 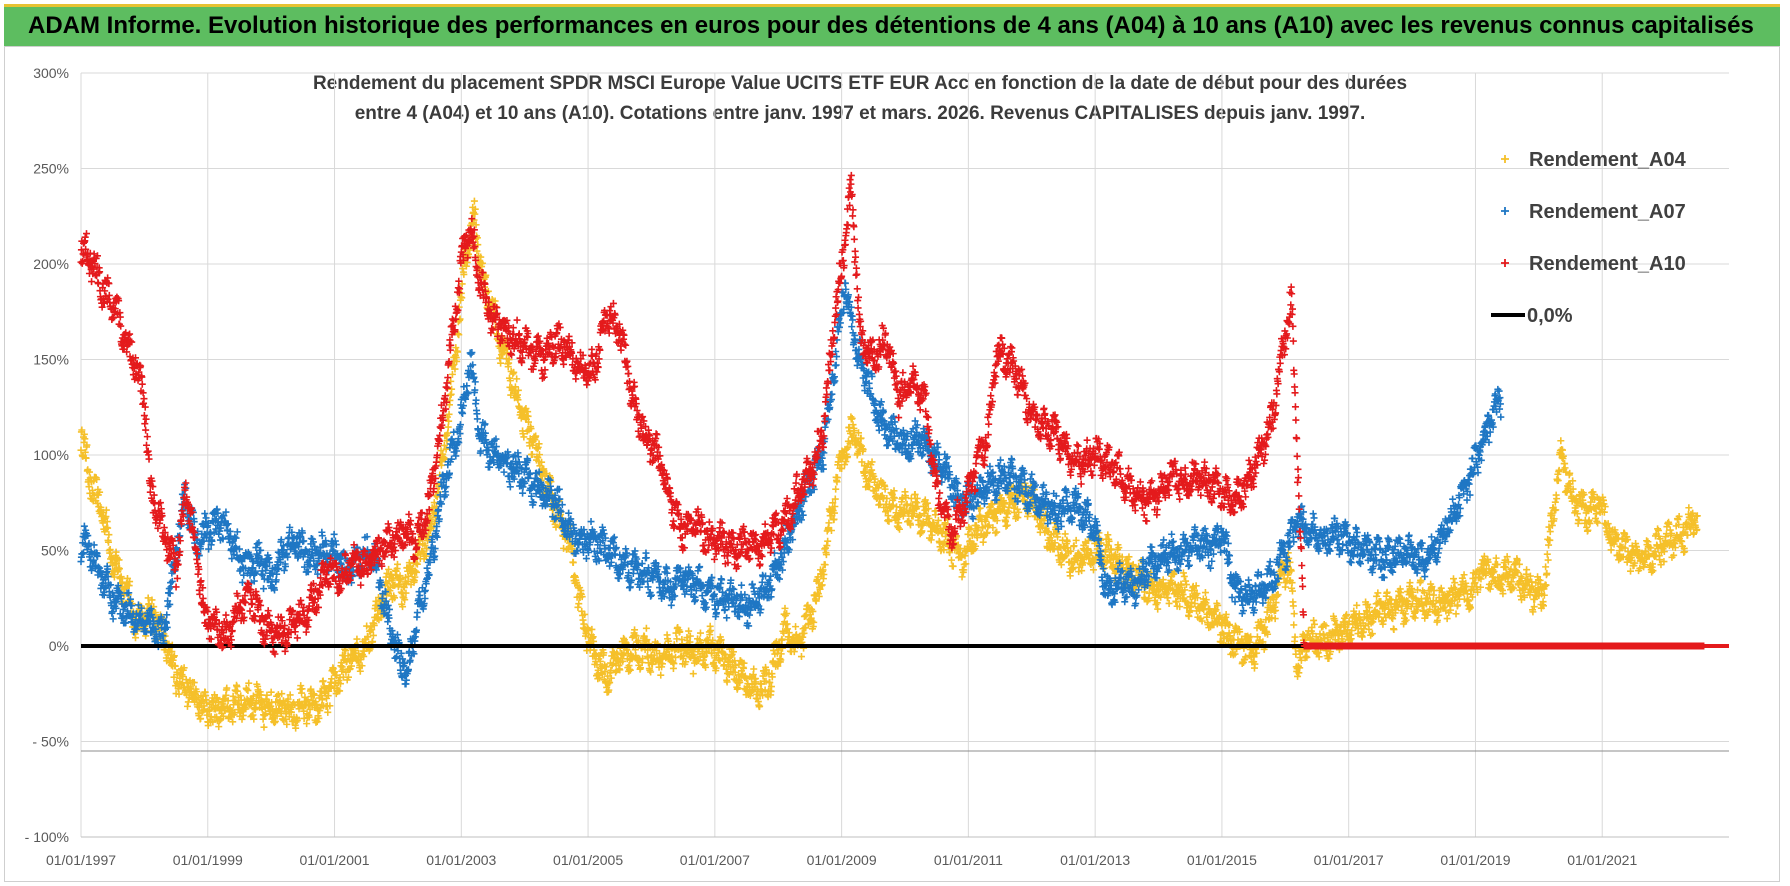 I want to click on x-tick-label: 01/01/1999, so click(x=208, y=860).